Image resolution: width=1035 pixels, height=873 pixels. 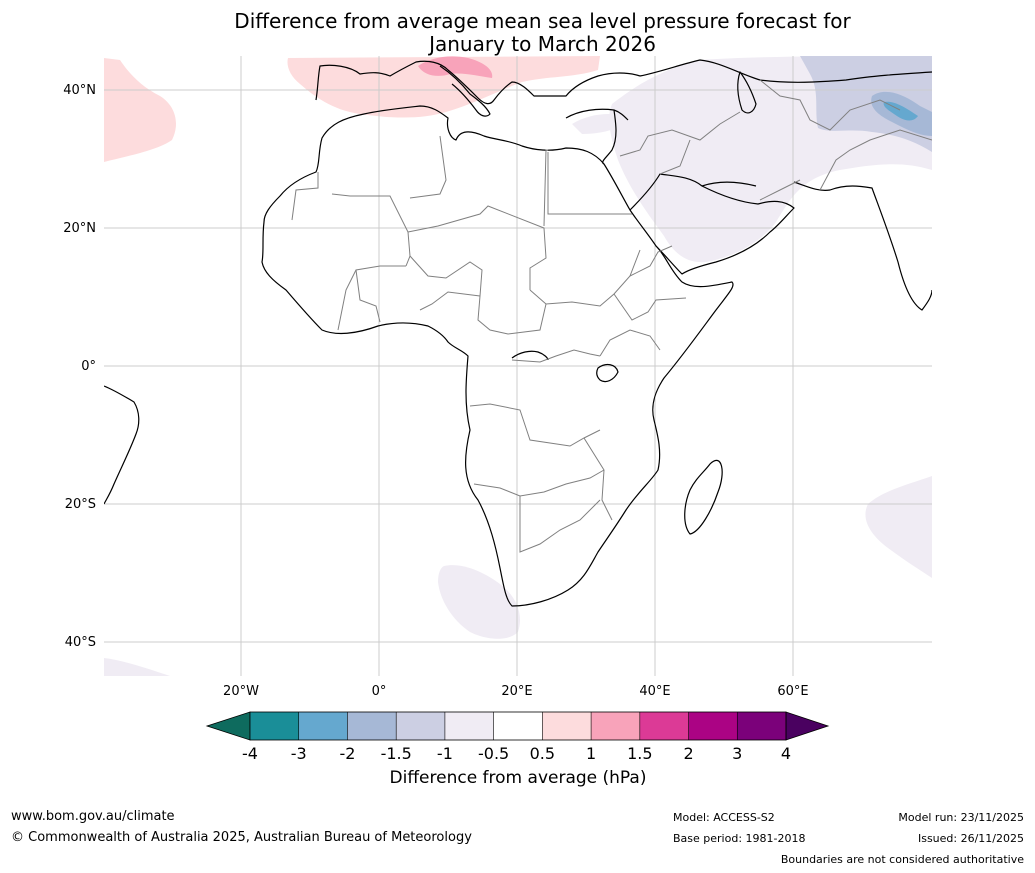 I want to click on colorbar-tick-label: 4, so click(x=786, y=753).